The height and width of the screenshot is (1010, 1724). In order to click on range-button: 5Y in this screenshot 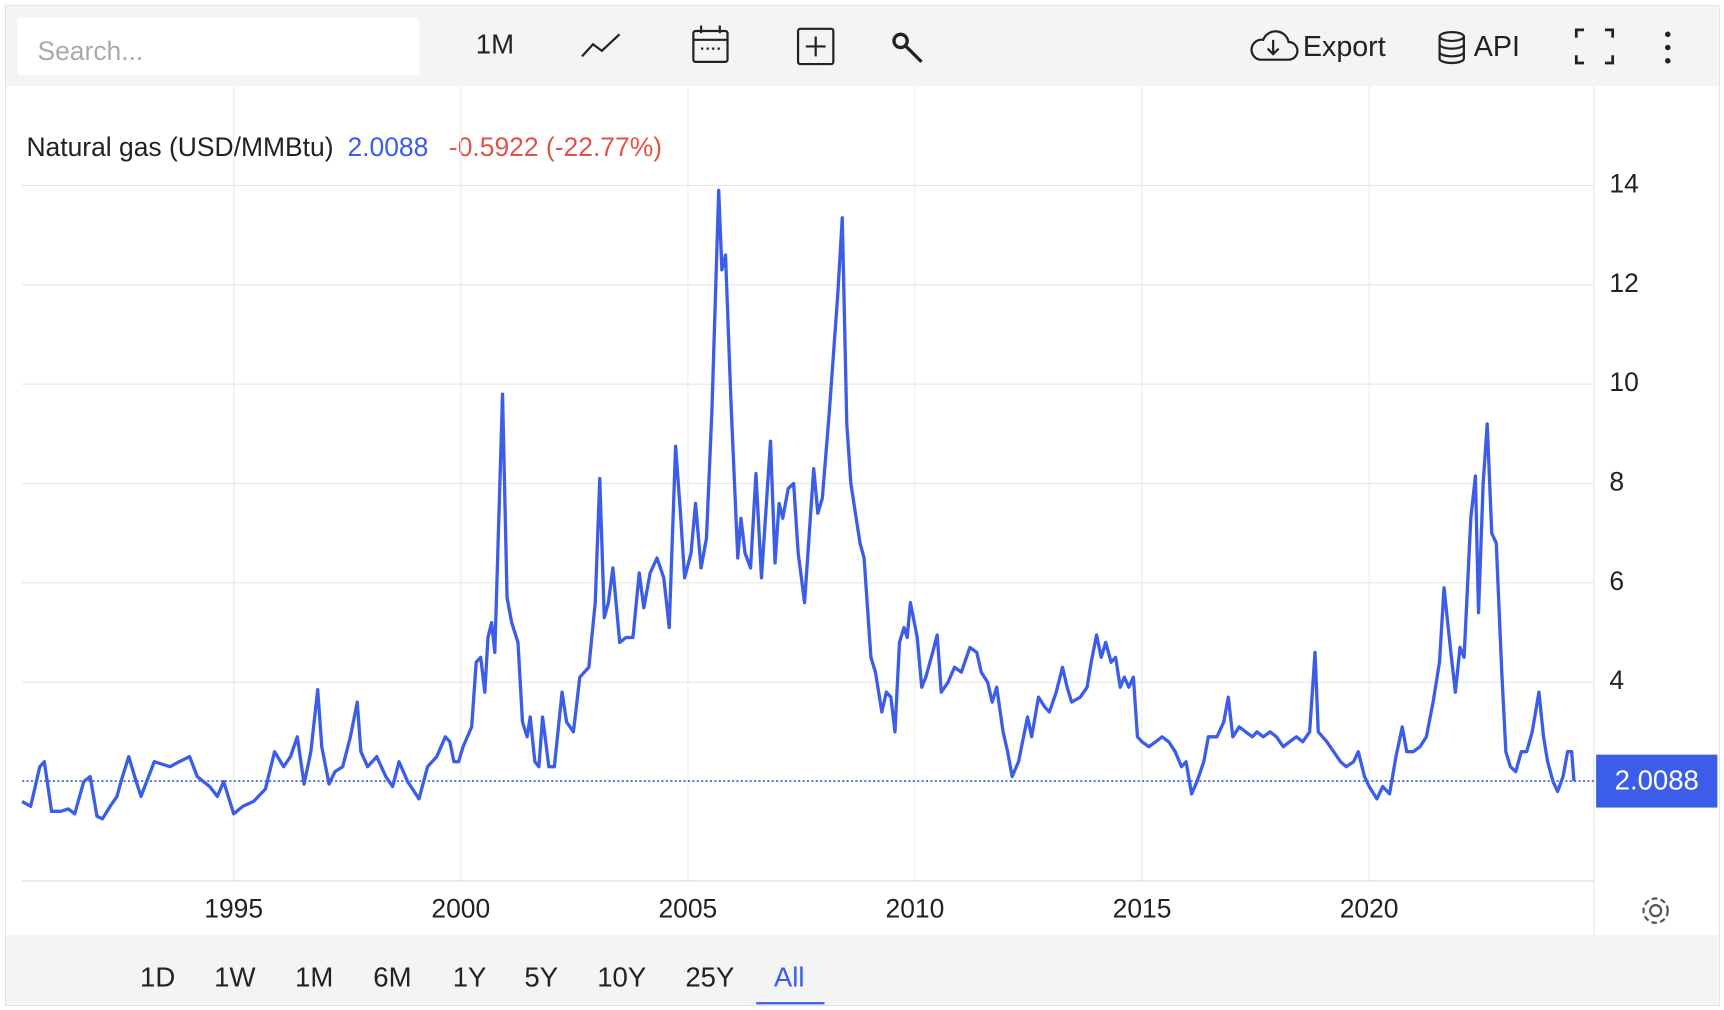, I will do `click(541, 976)`.